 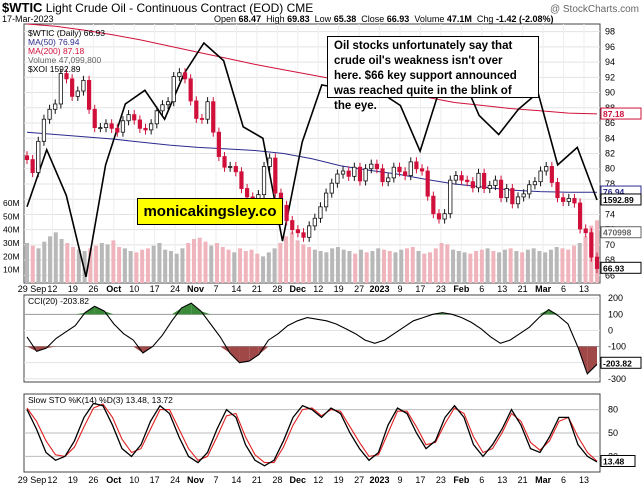 I want to click on cci-oversold-fill, so click(x=138, y=349).